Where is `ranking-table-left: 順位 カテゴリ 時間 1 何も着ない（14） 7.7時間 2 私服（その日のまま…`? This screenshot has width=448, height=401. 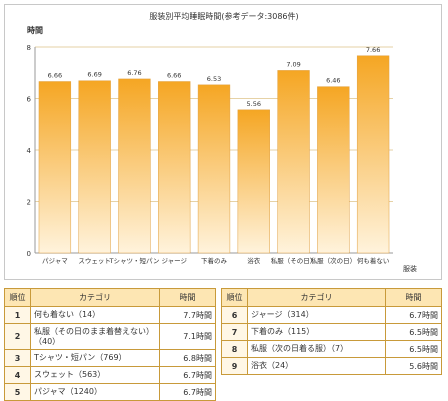 ranking-table-left: 順位 カテゴリ 時間 1 何も着ない（14） 7.7時間 2 私服（その日のまま… is located at coordinates (110, 344).